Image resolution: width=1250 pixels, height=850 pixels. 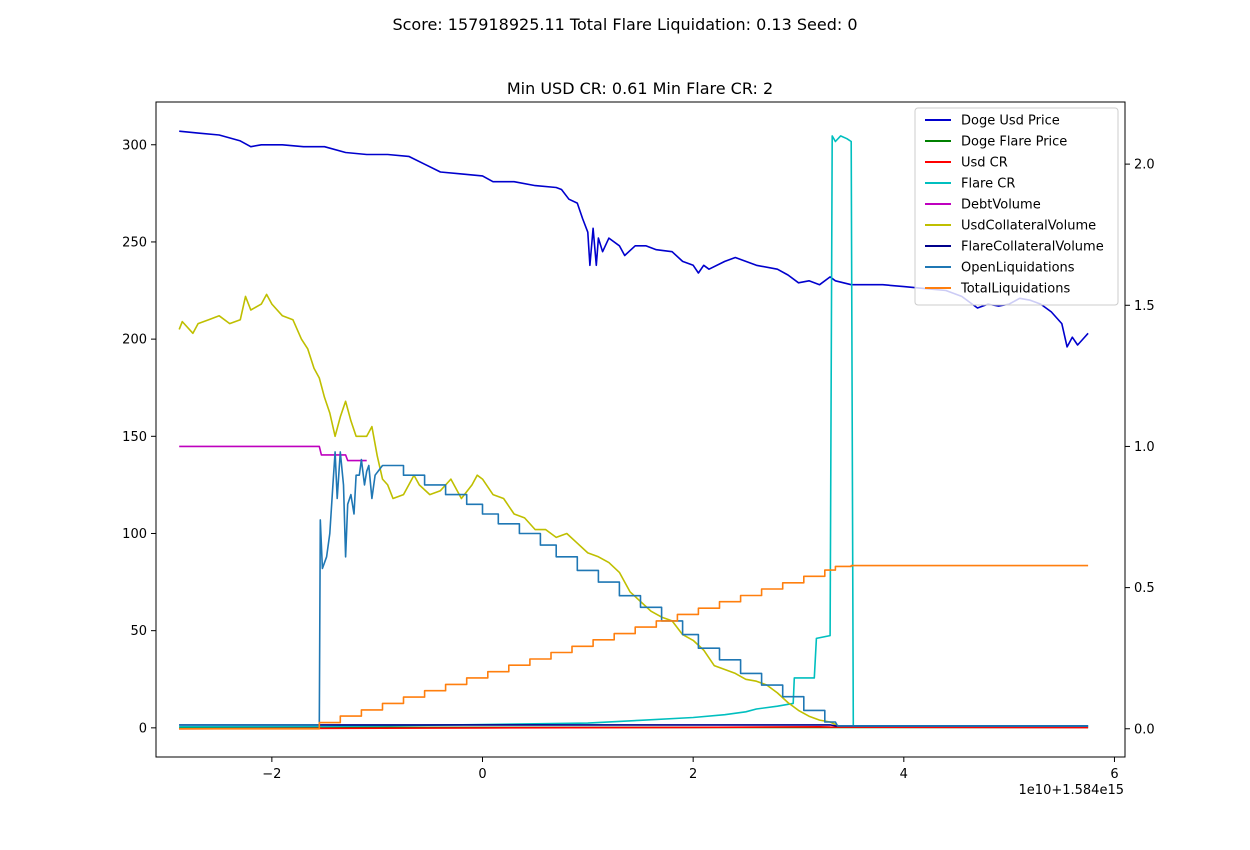 I want to click on series-line-debtvolume, so click(x=273, y=453).